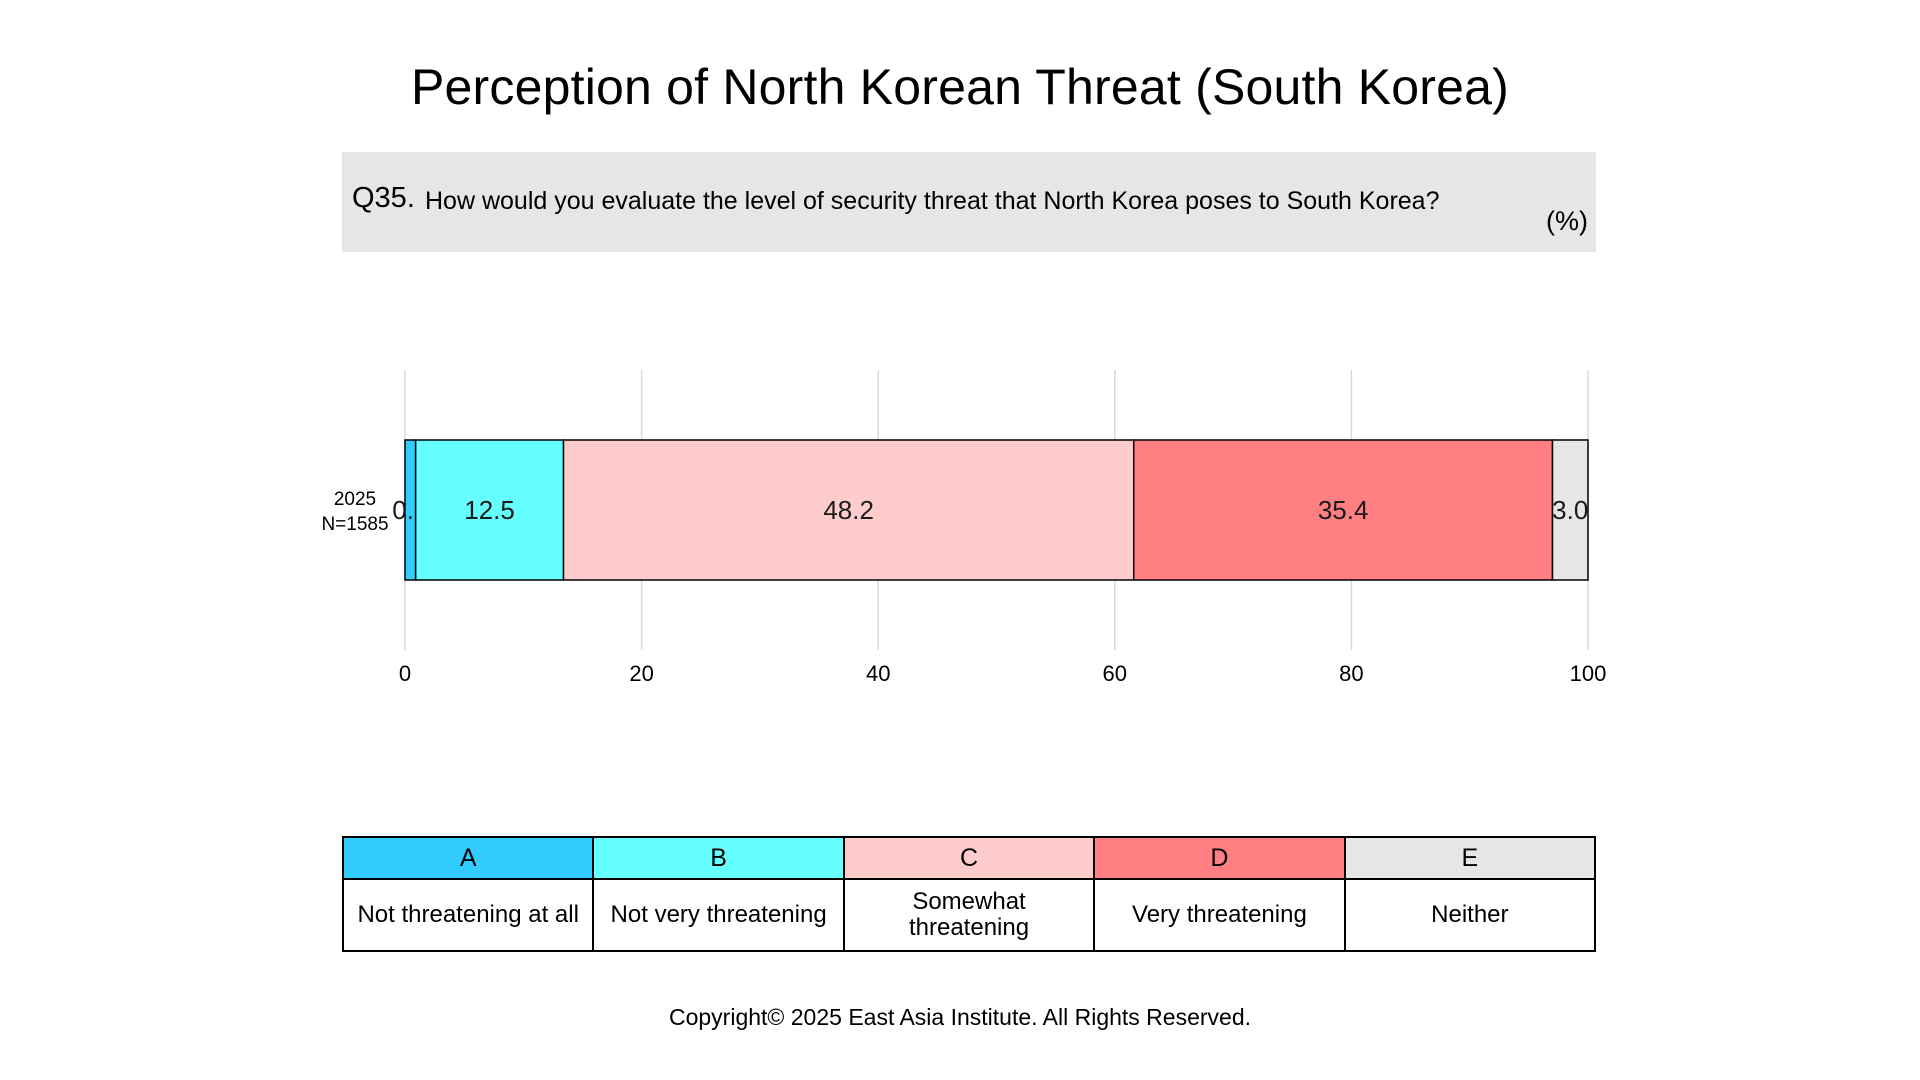 The image size is (1920, 1080). What do you see at coordinates (1351, 673) in the screenshot?
I see `x-tick-label-80: 80` at bounding box center [1351, 673].